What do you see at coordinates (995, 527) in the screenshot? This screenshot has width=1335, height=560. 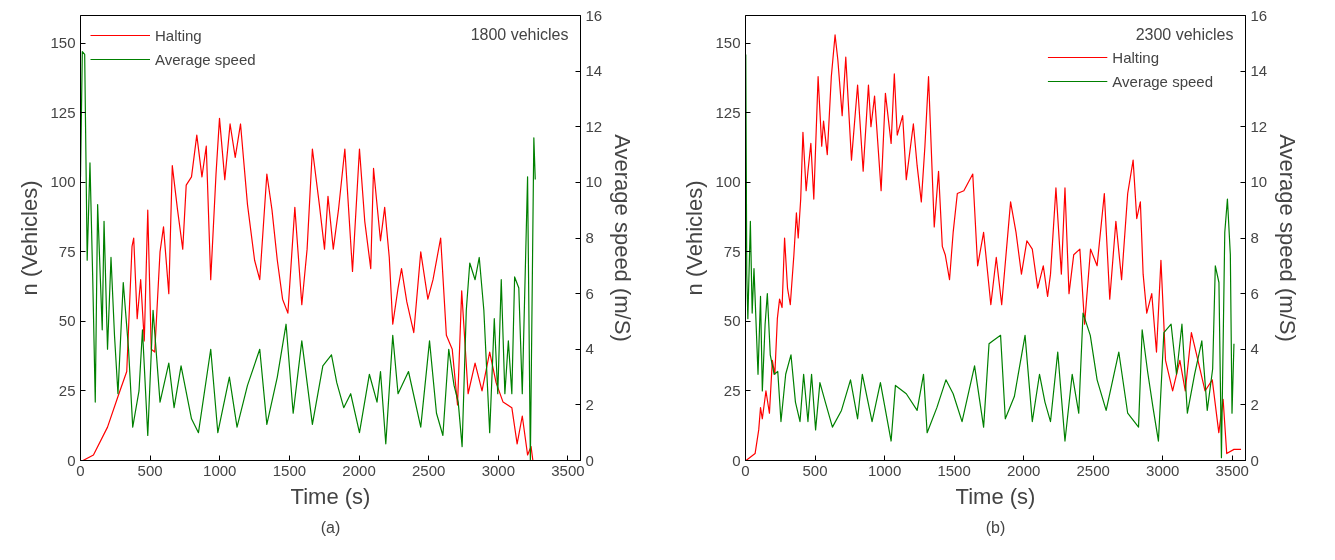 I see `text: (b)` at bounding box center [995, 527].